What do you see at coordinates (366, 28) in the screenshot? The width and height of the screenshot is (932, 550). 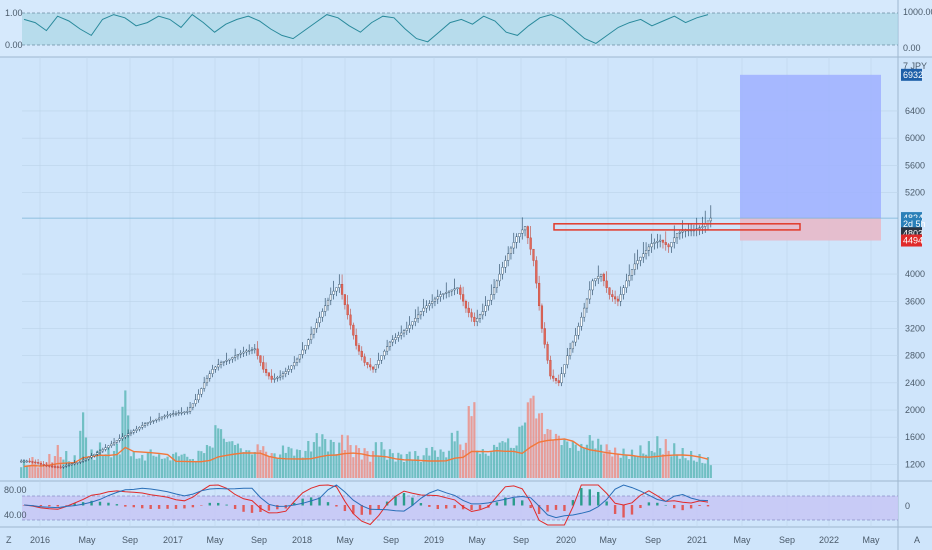 I see `oscillator-line` at bounding box center [366, 28].